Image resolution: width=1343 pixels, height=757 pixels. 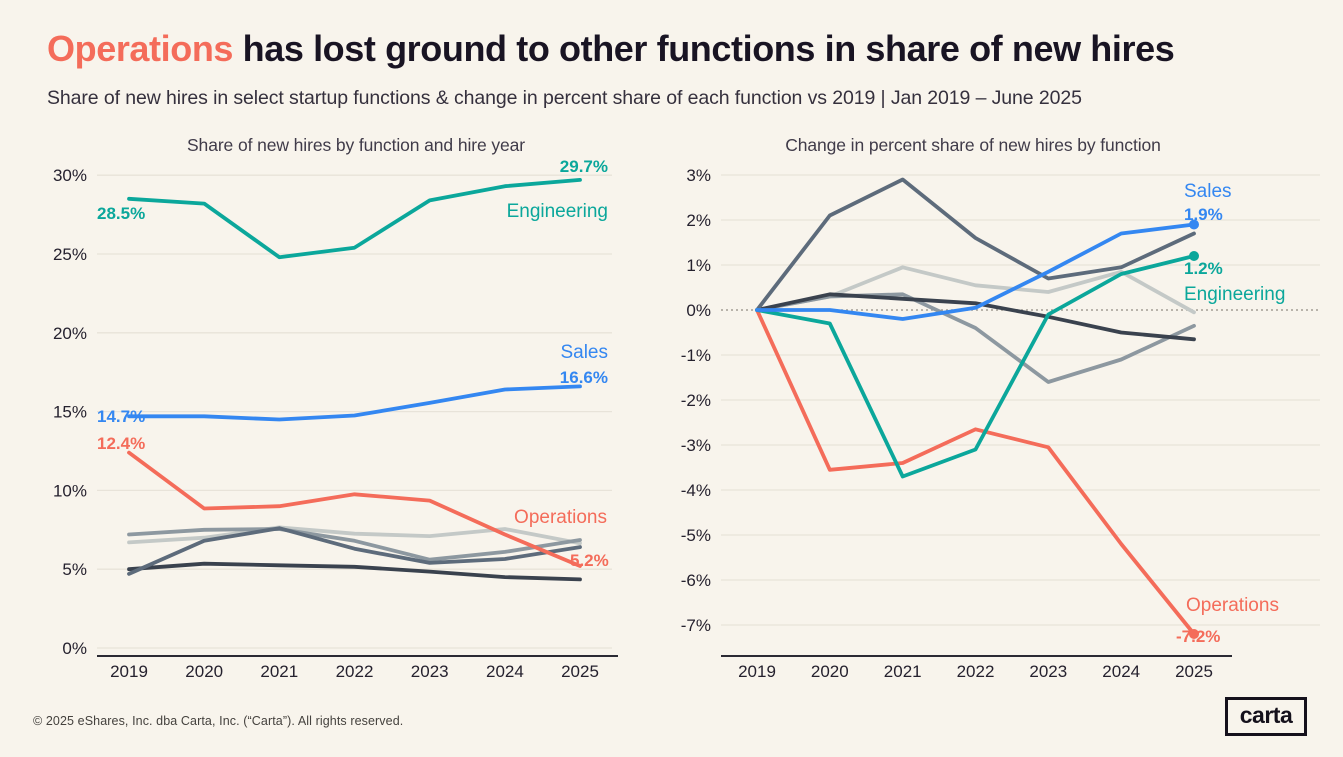 I want to click on y-tick-label: 30%, so click(x=70, y=175).